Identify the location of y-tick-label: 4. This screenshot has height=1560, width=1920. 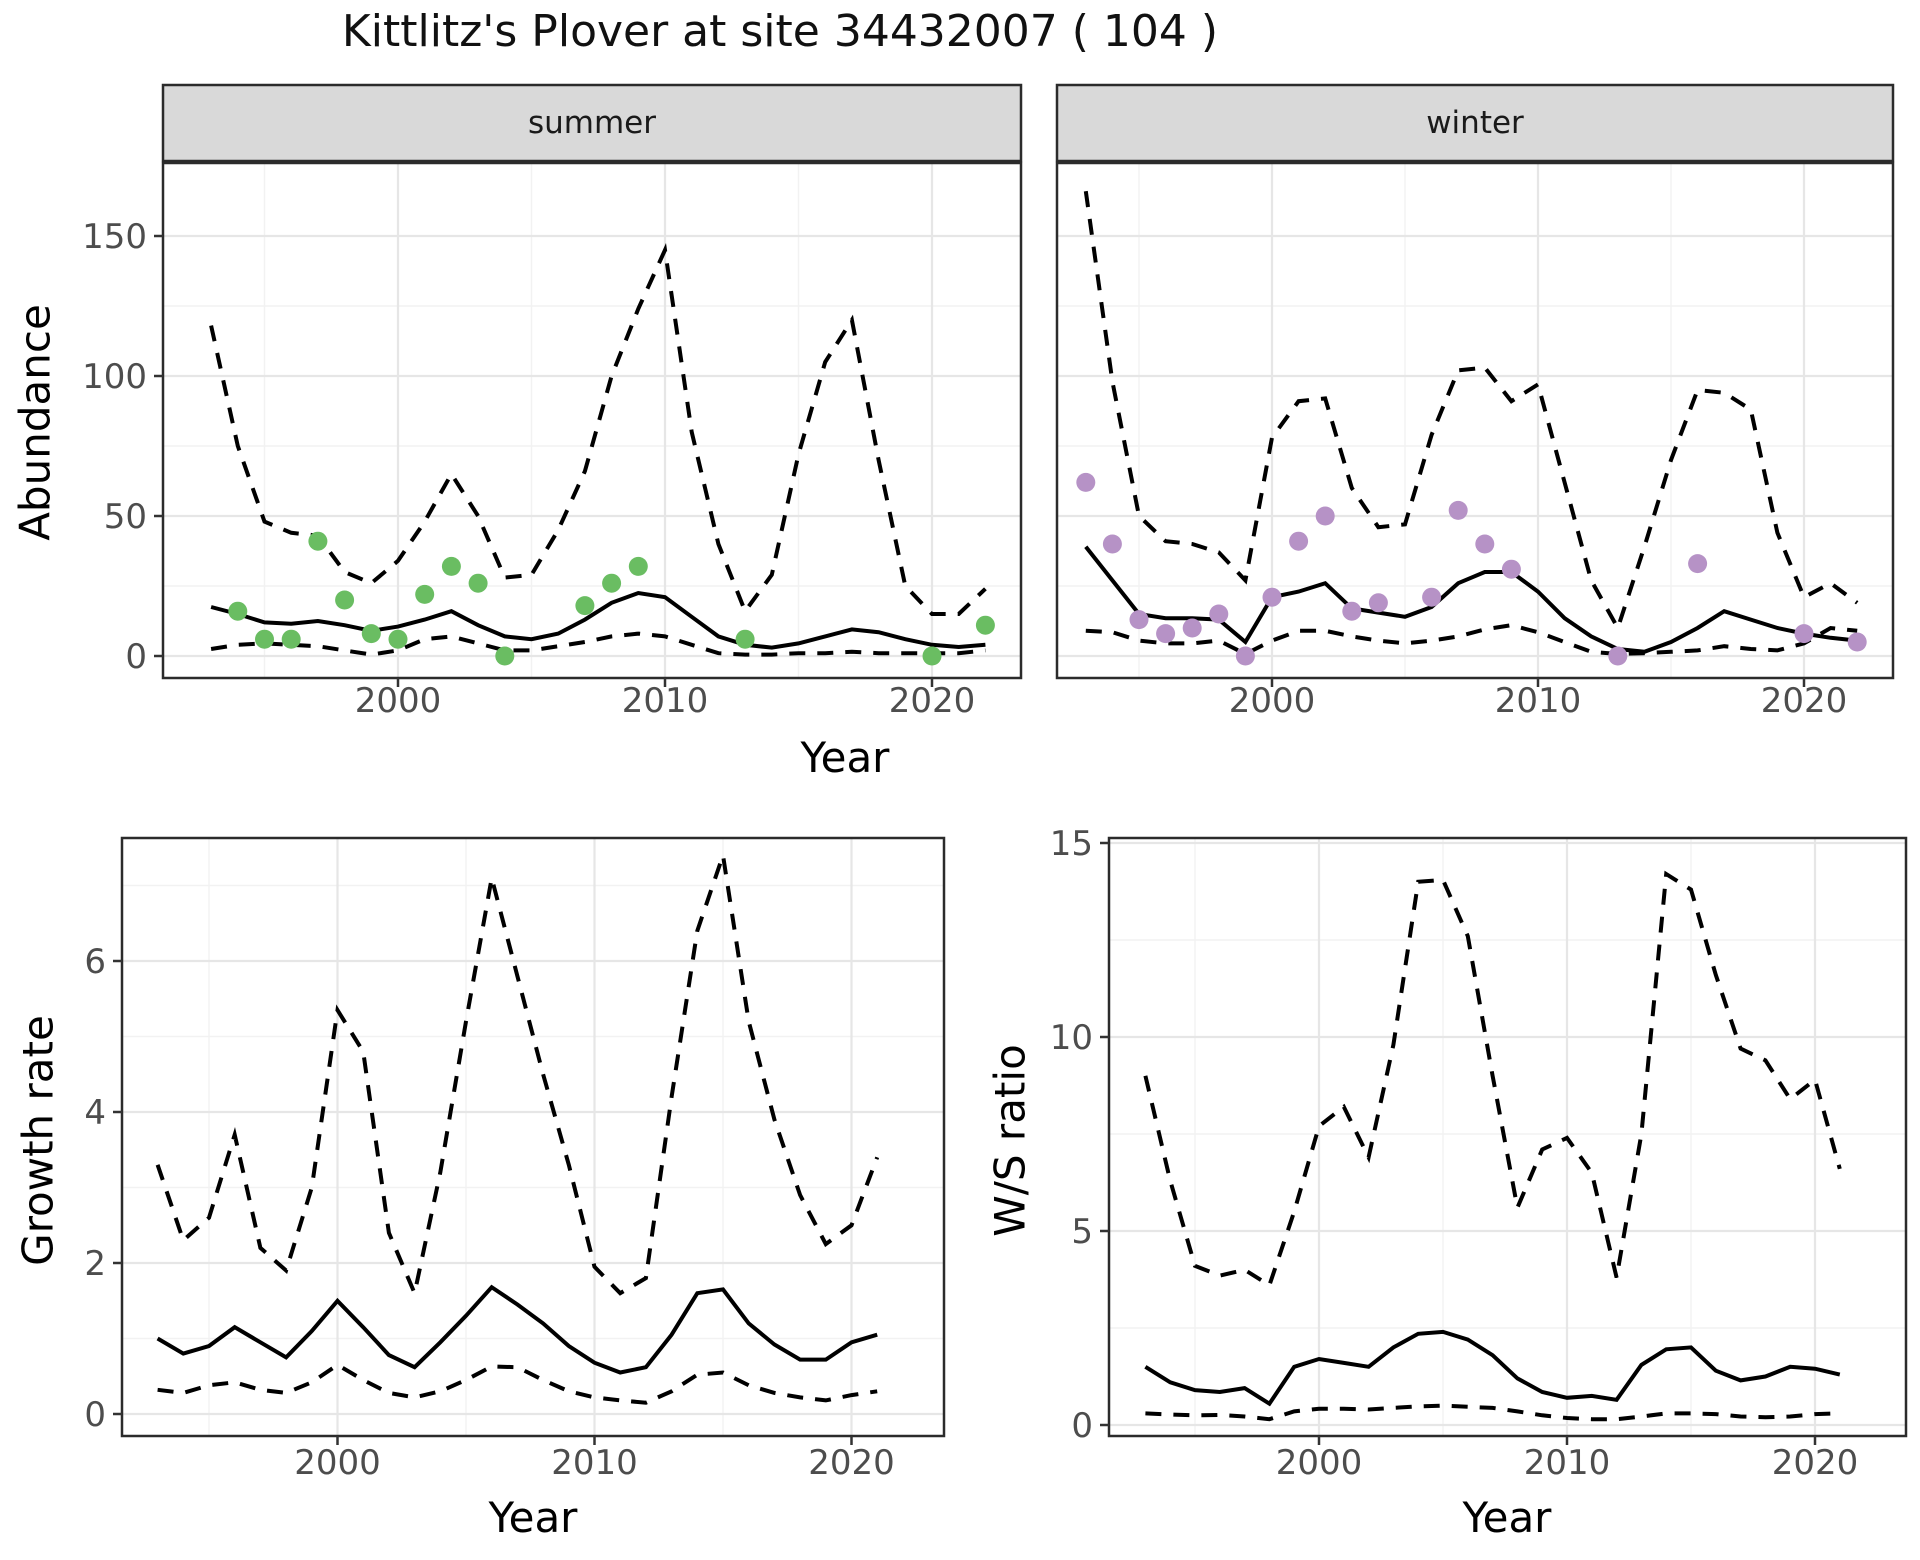
(95, 1113).